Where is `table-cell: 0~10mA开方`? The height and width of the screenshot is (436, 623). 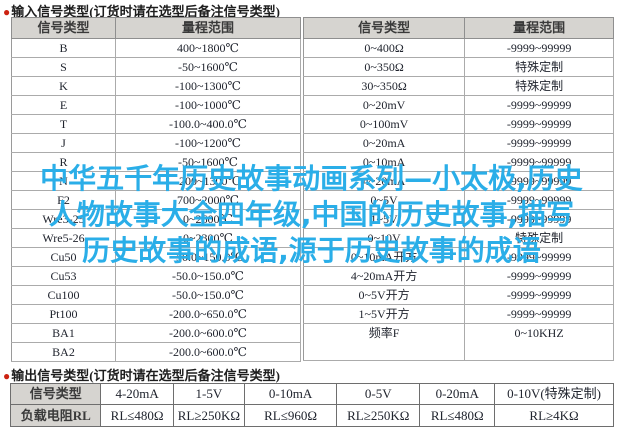
table-cell: 0~10mA开方 is located at coordinates (384, 257).